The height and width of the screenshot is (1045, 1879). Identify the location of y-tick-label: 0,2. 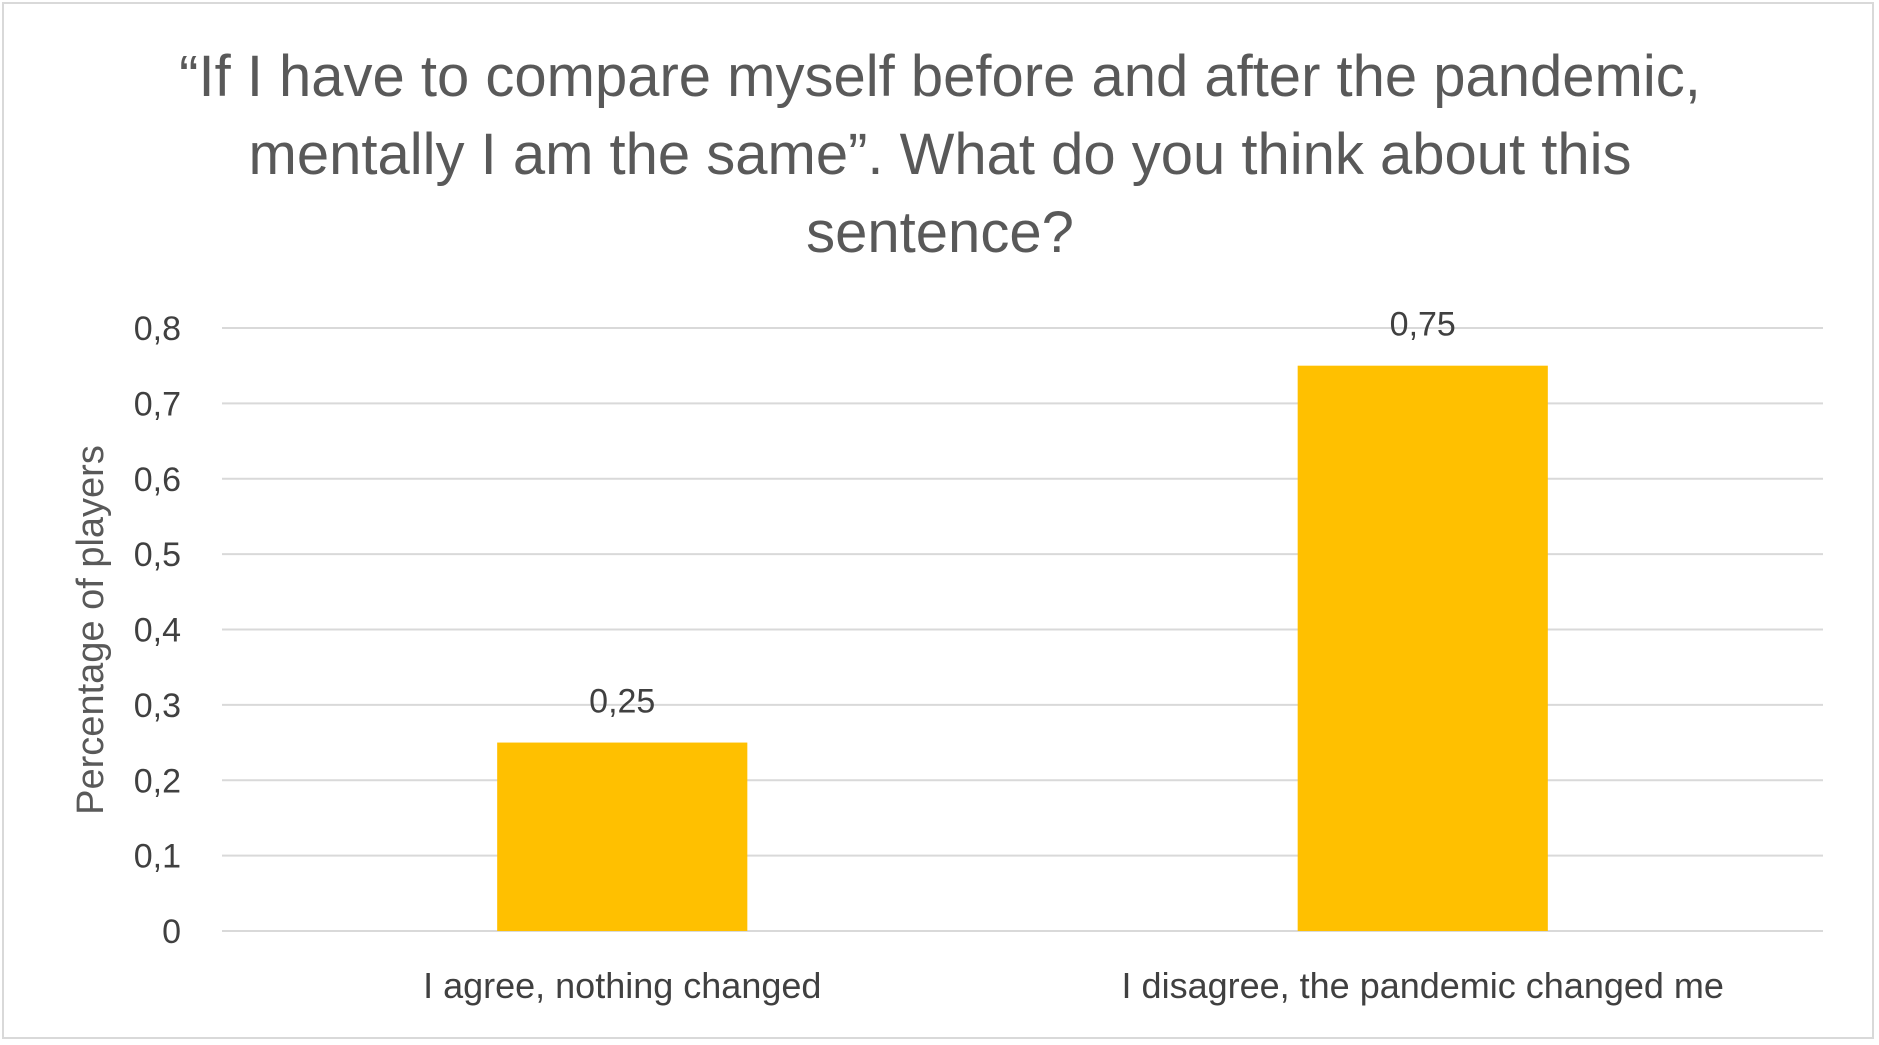
(157, 781).